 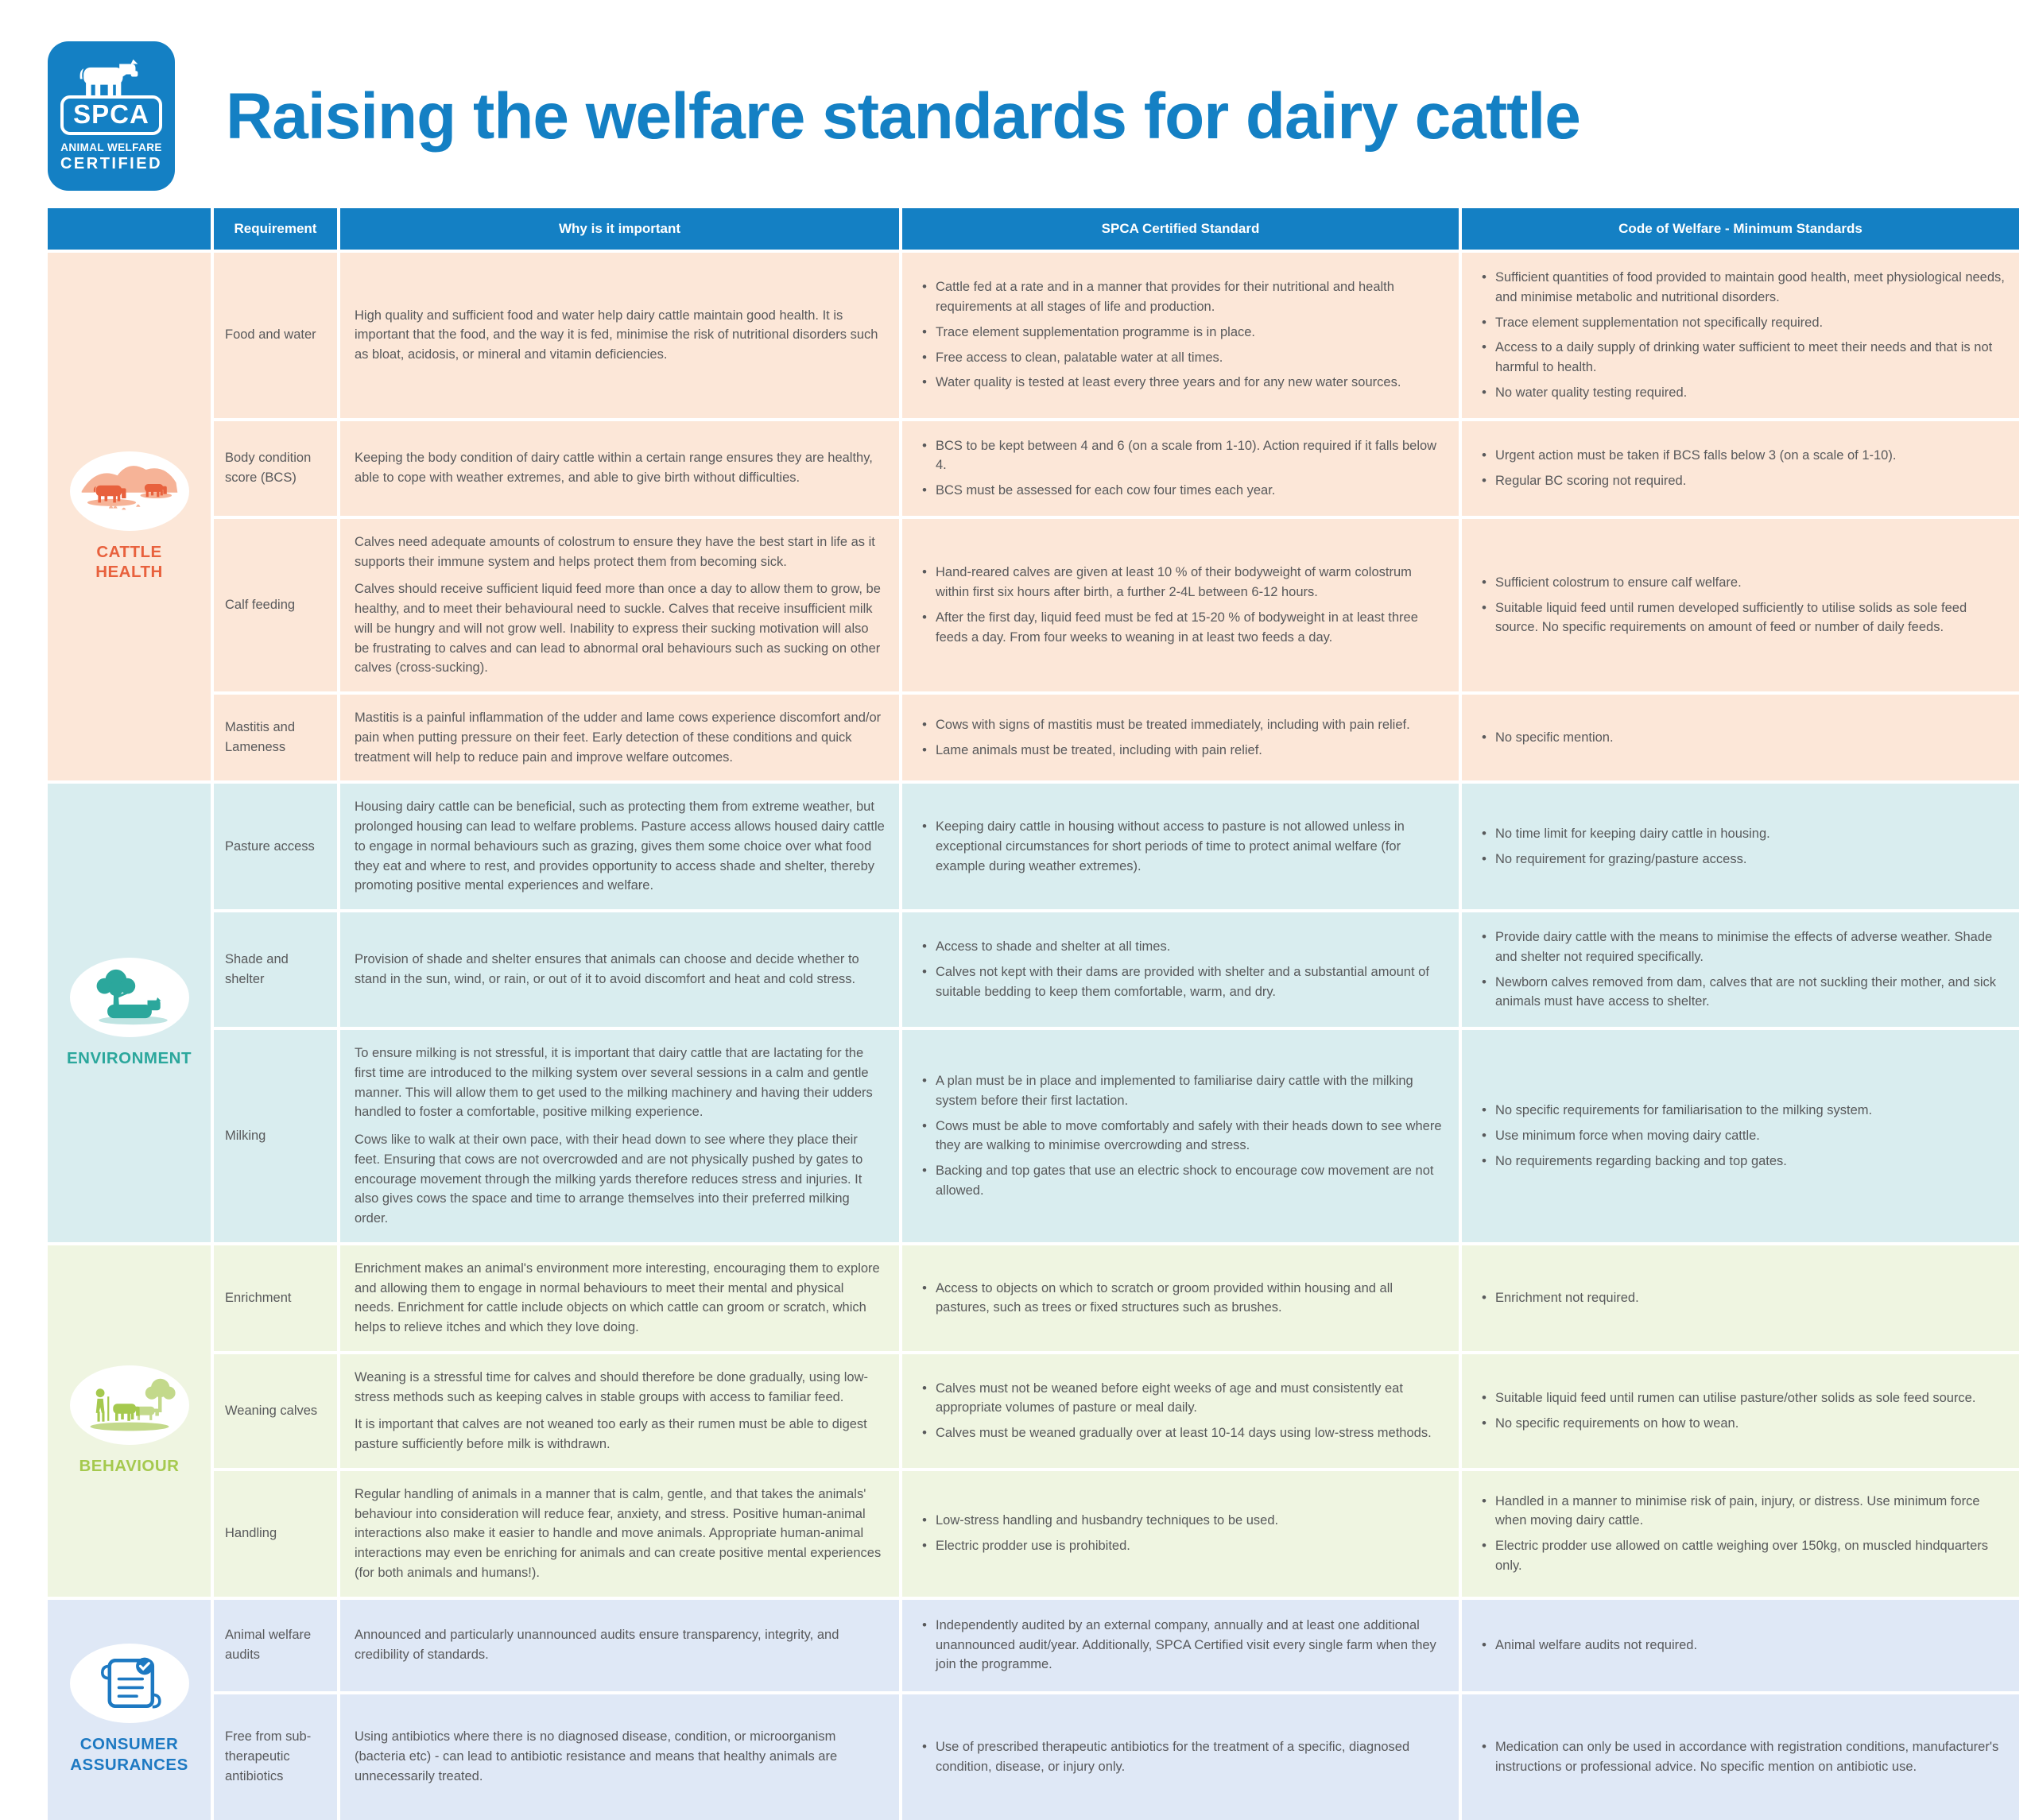 I want to click on bullet-item: No specific mention., so click(x=1740, y=737).